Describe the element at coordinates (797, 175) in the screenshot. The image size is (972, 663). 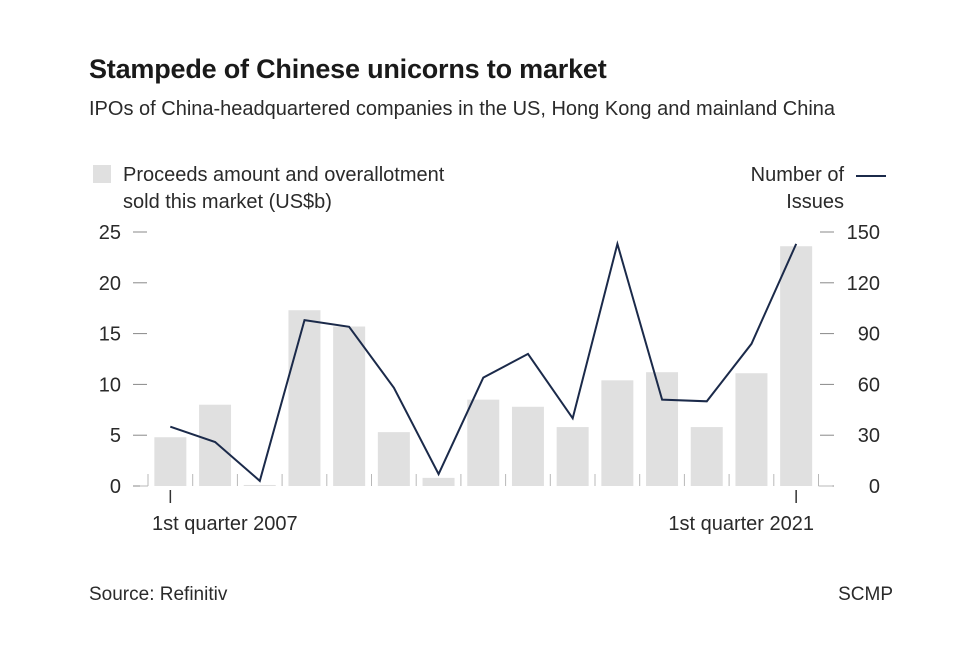
I see `legend-line-label-line1: Number of` at that location.